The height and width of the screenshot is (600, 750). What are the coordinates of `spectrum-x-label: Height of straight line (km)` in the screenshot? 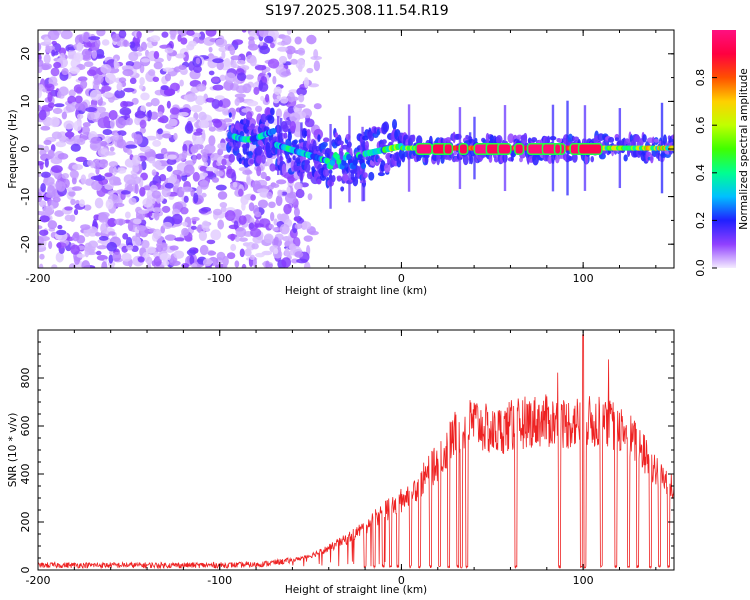 It's located at (356, 291).